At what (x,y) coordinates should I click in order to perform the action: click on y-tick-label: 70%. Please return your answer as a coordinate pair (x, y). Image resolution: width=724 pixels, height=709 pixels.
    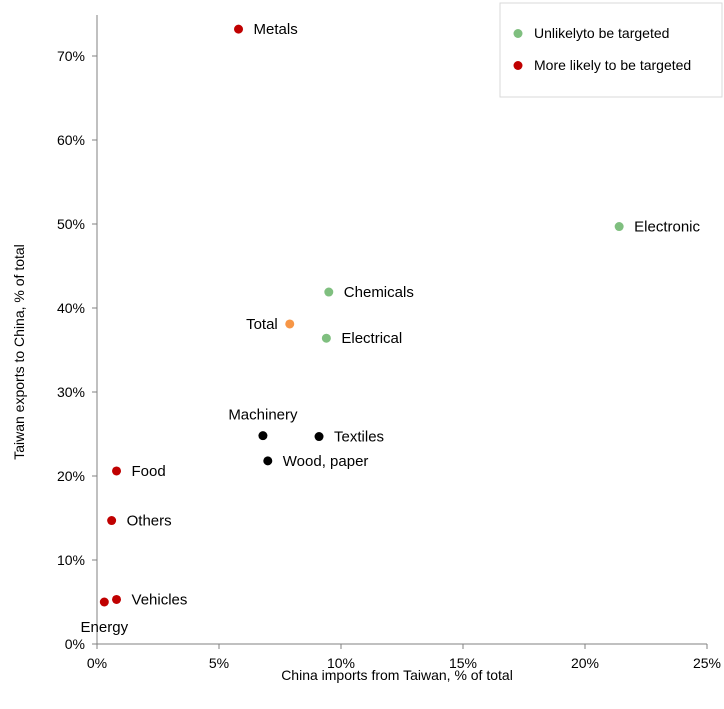
    Looking at the image, I should click on (71, 56).